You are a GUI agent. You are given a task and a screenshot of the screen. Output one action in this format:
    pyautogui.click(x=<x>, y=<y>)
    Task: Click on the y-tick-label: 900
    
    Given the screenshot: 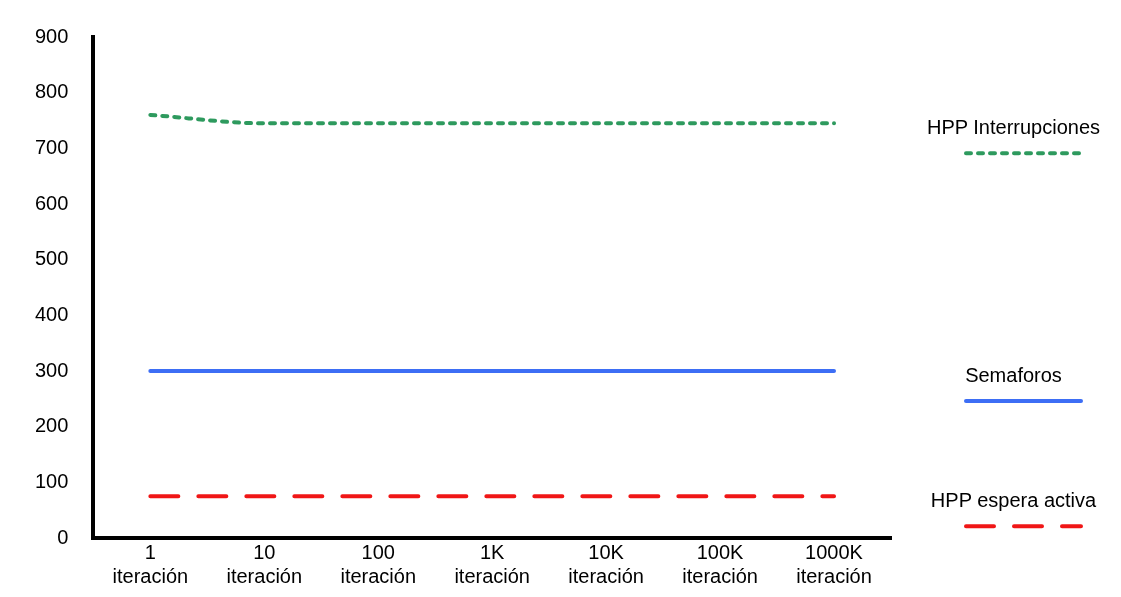 What is the action you would take?
    pyautogui.click(x=51, y=35)
    